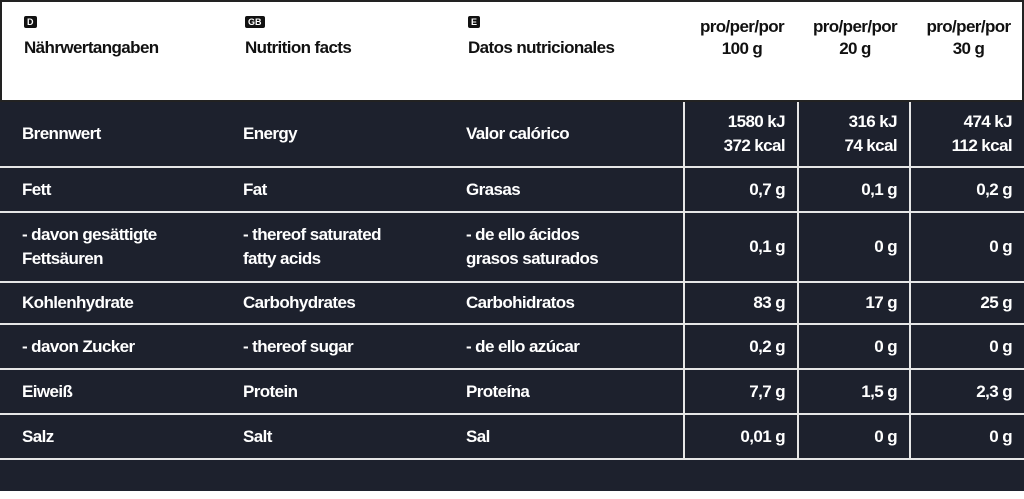  I want to click on value-cell: 0,7 g, so click(740, 189).